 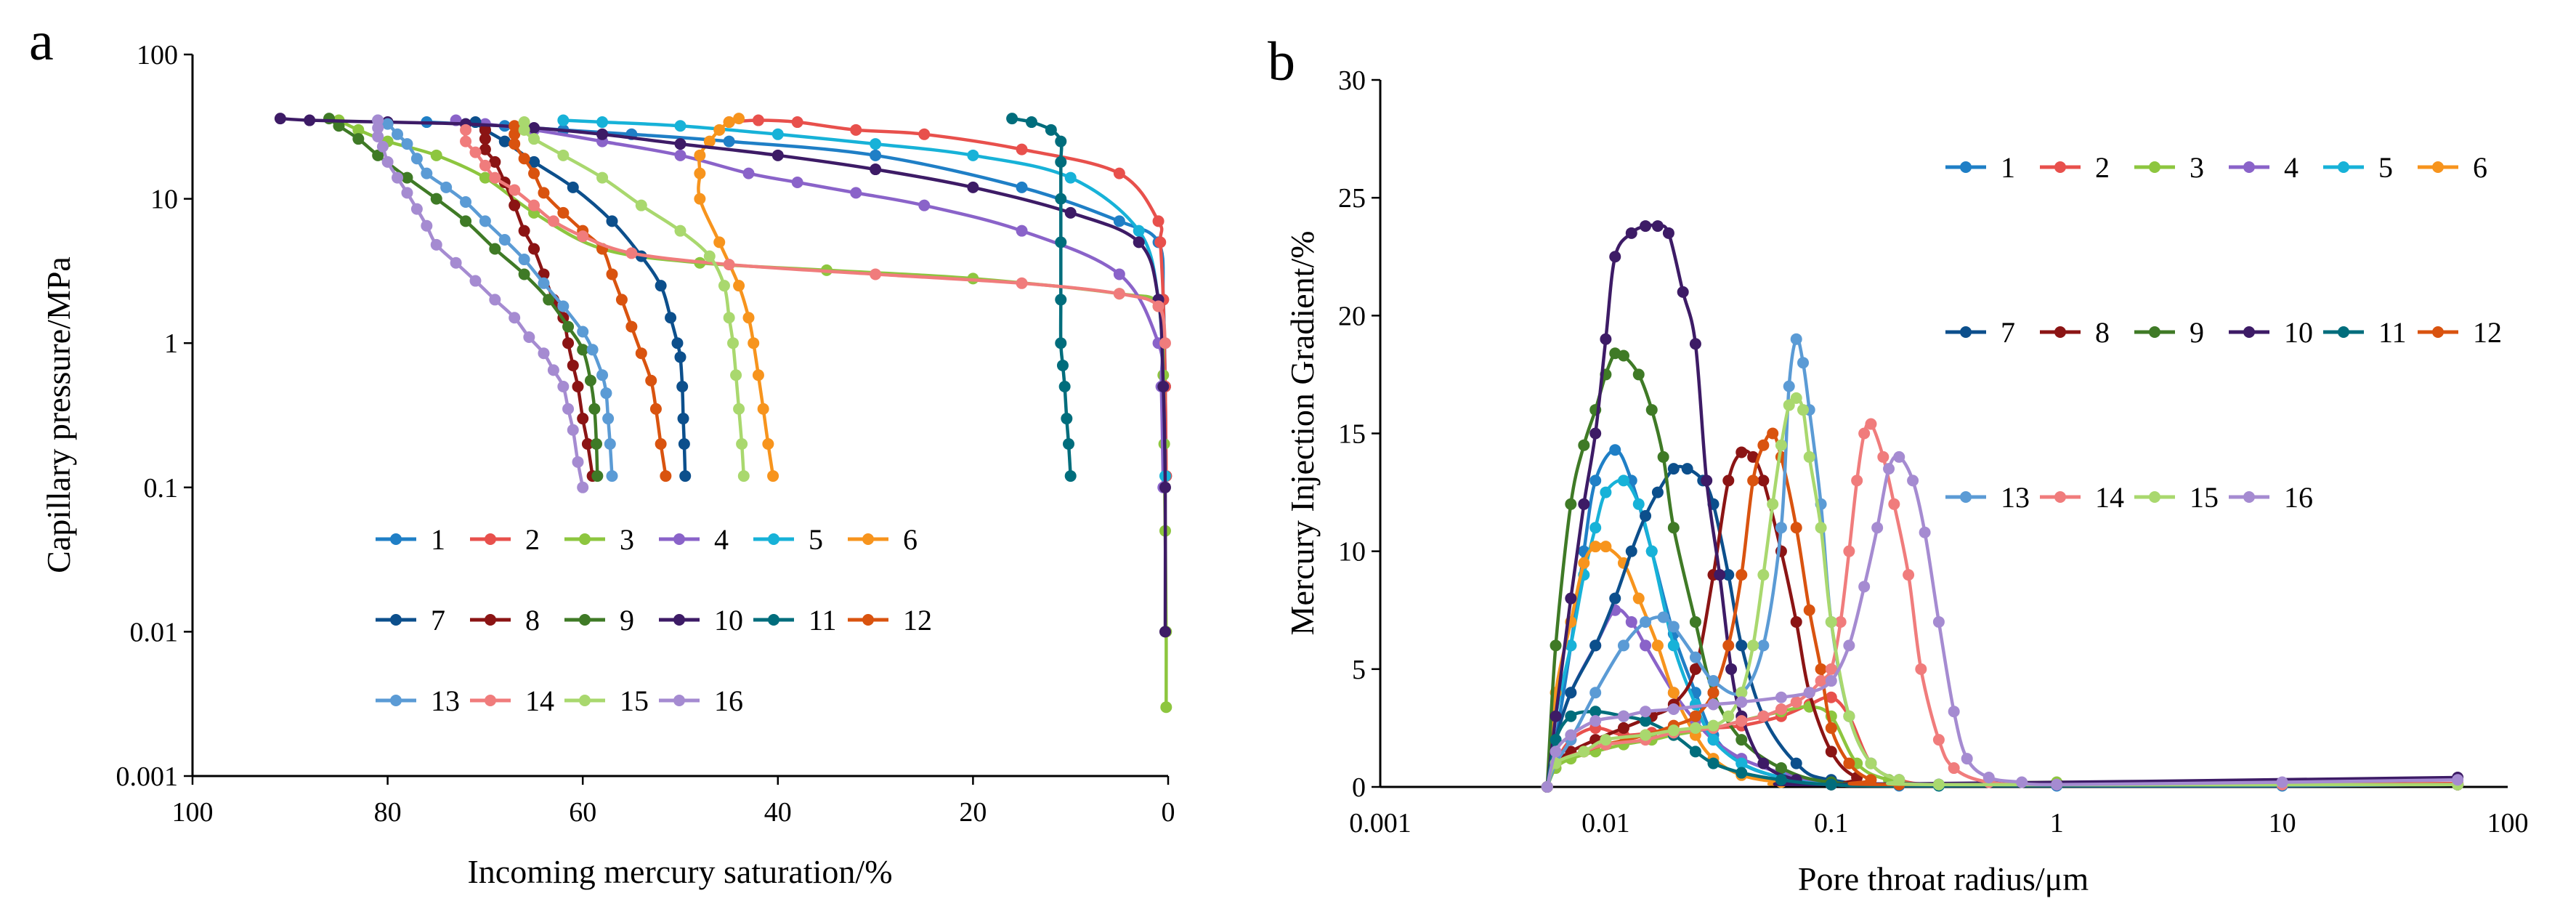 What do you see at coordinates (1380, 823) in the screenshot?
I see `panel-b-x-tick-label: 0.001` at bounding box center [1380, 823].